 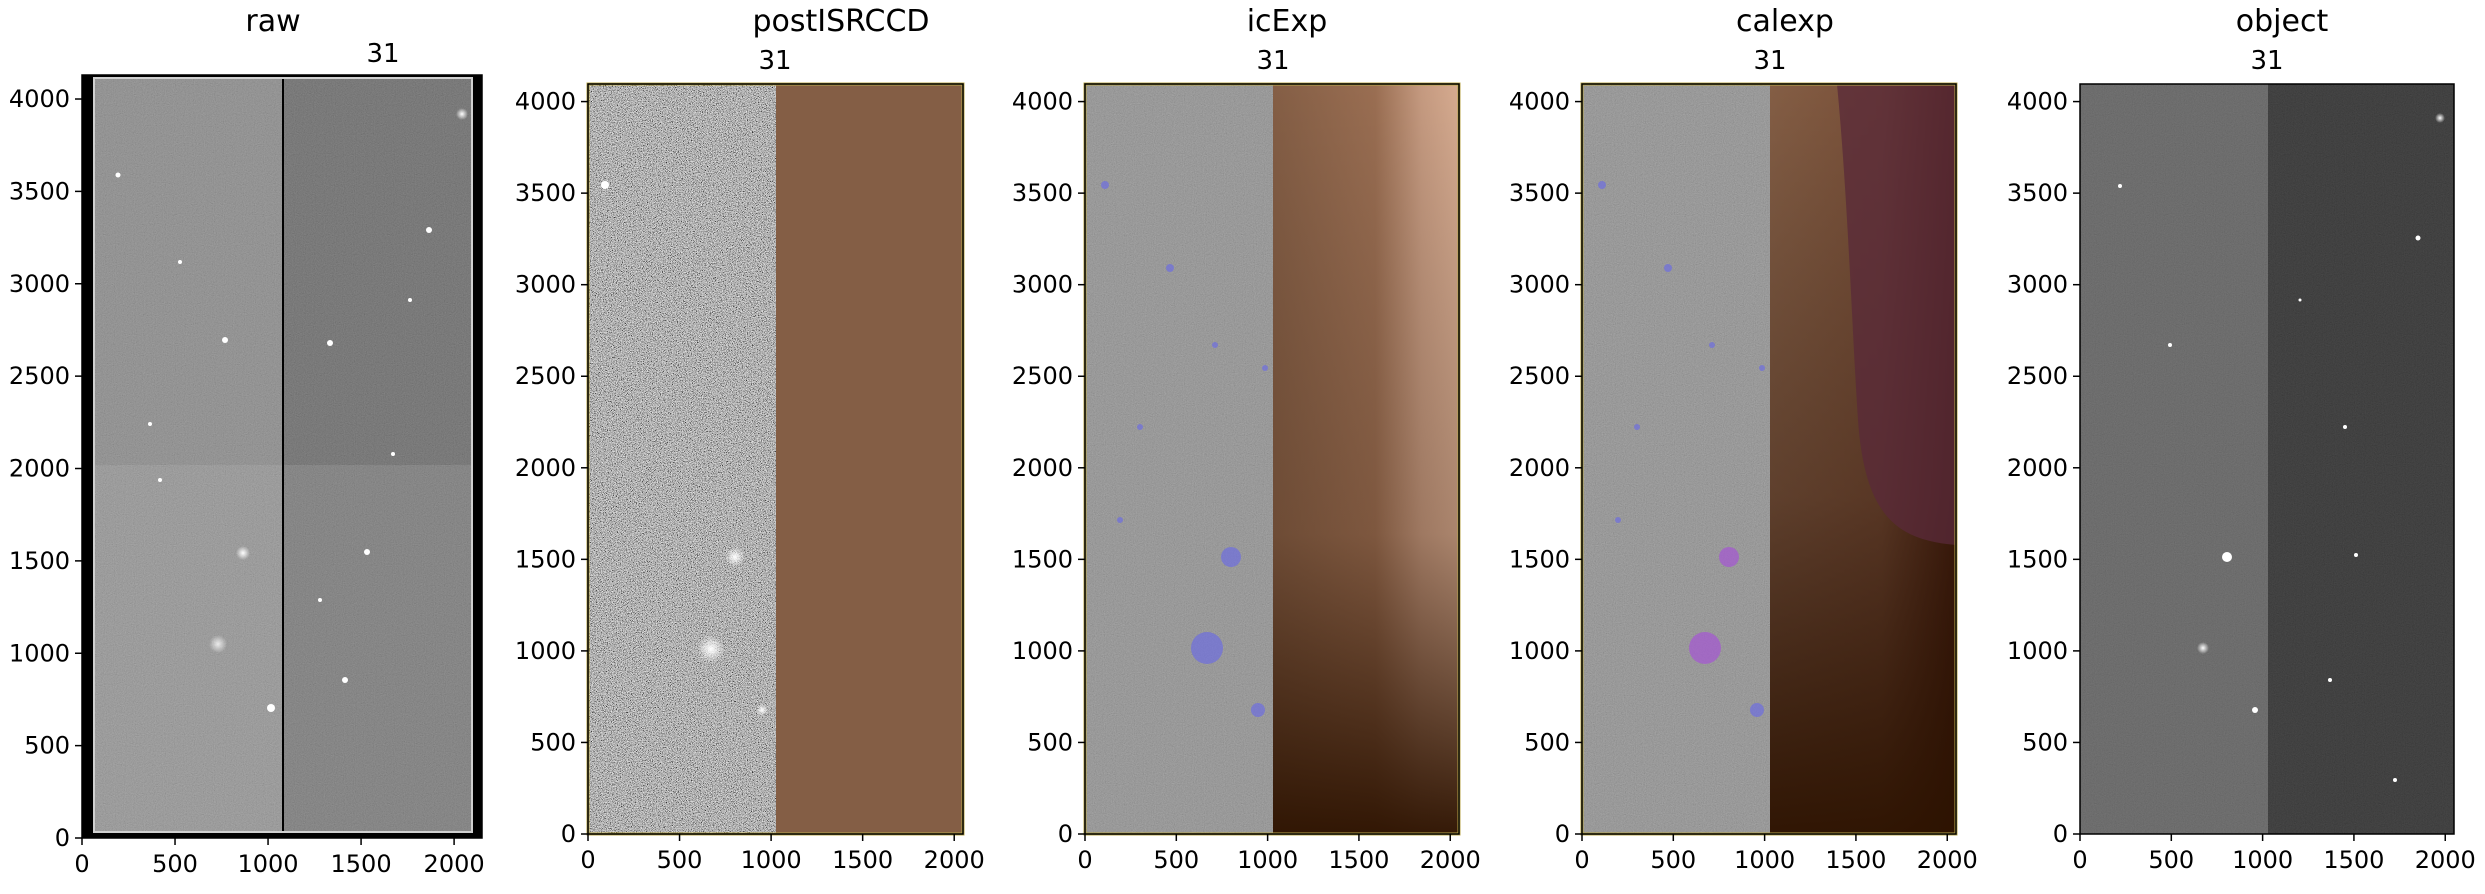 I want to click on panel-title: postISRCCD, so click(x=840, y=21).